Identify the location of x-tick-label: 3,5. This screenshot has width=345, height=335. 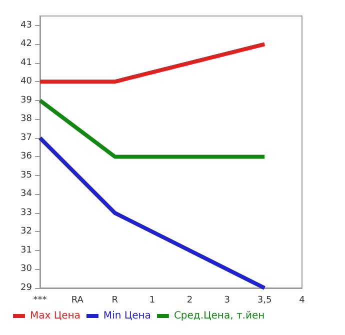
(264, 301).